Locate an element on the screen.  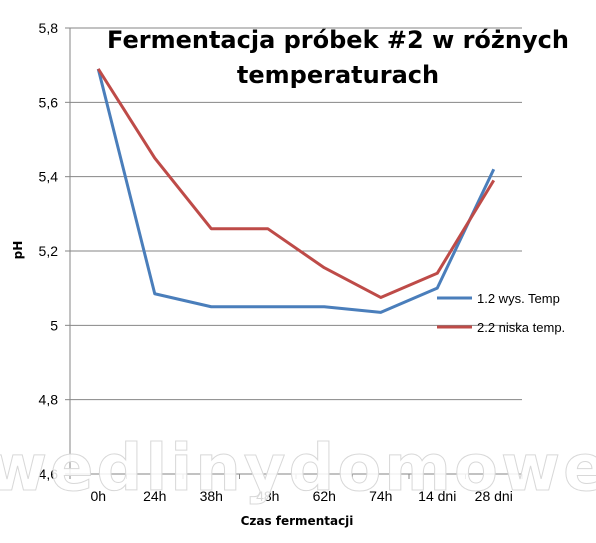
legend-label-series-2: 2.2 niska temp. is located at coordinates (521, 327).